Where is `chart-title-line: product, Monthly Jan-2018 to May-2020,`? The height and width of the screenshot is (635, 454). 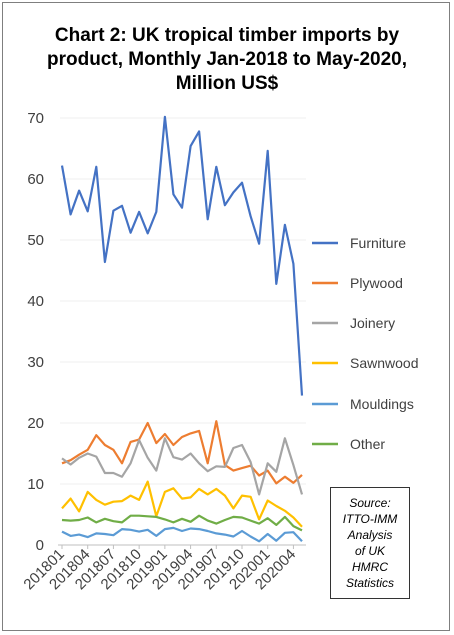 chart-title-line: product, Monthly Jan-2018 to May-2020, is located at coordinates (227, 59).